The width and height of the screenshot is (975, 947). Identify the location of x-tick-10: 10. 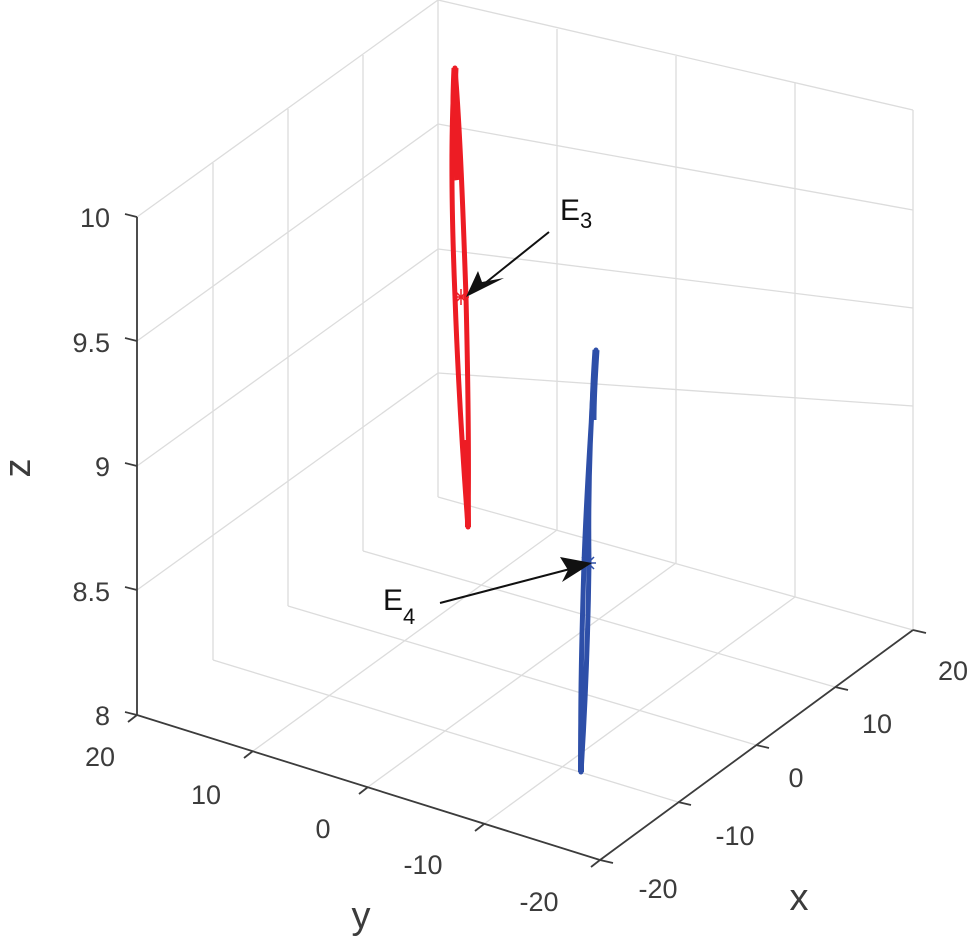
(877, 724).